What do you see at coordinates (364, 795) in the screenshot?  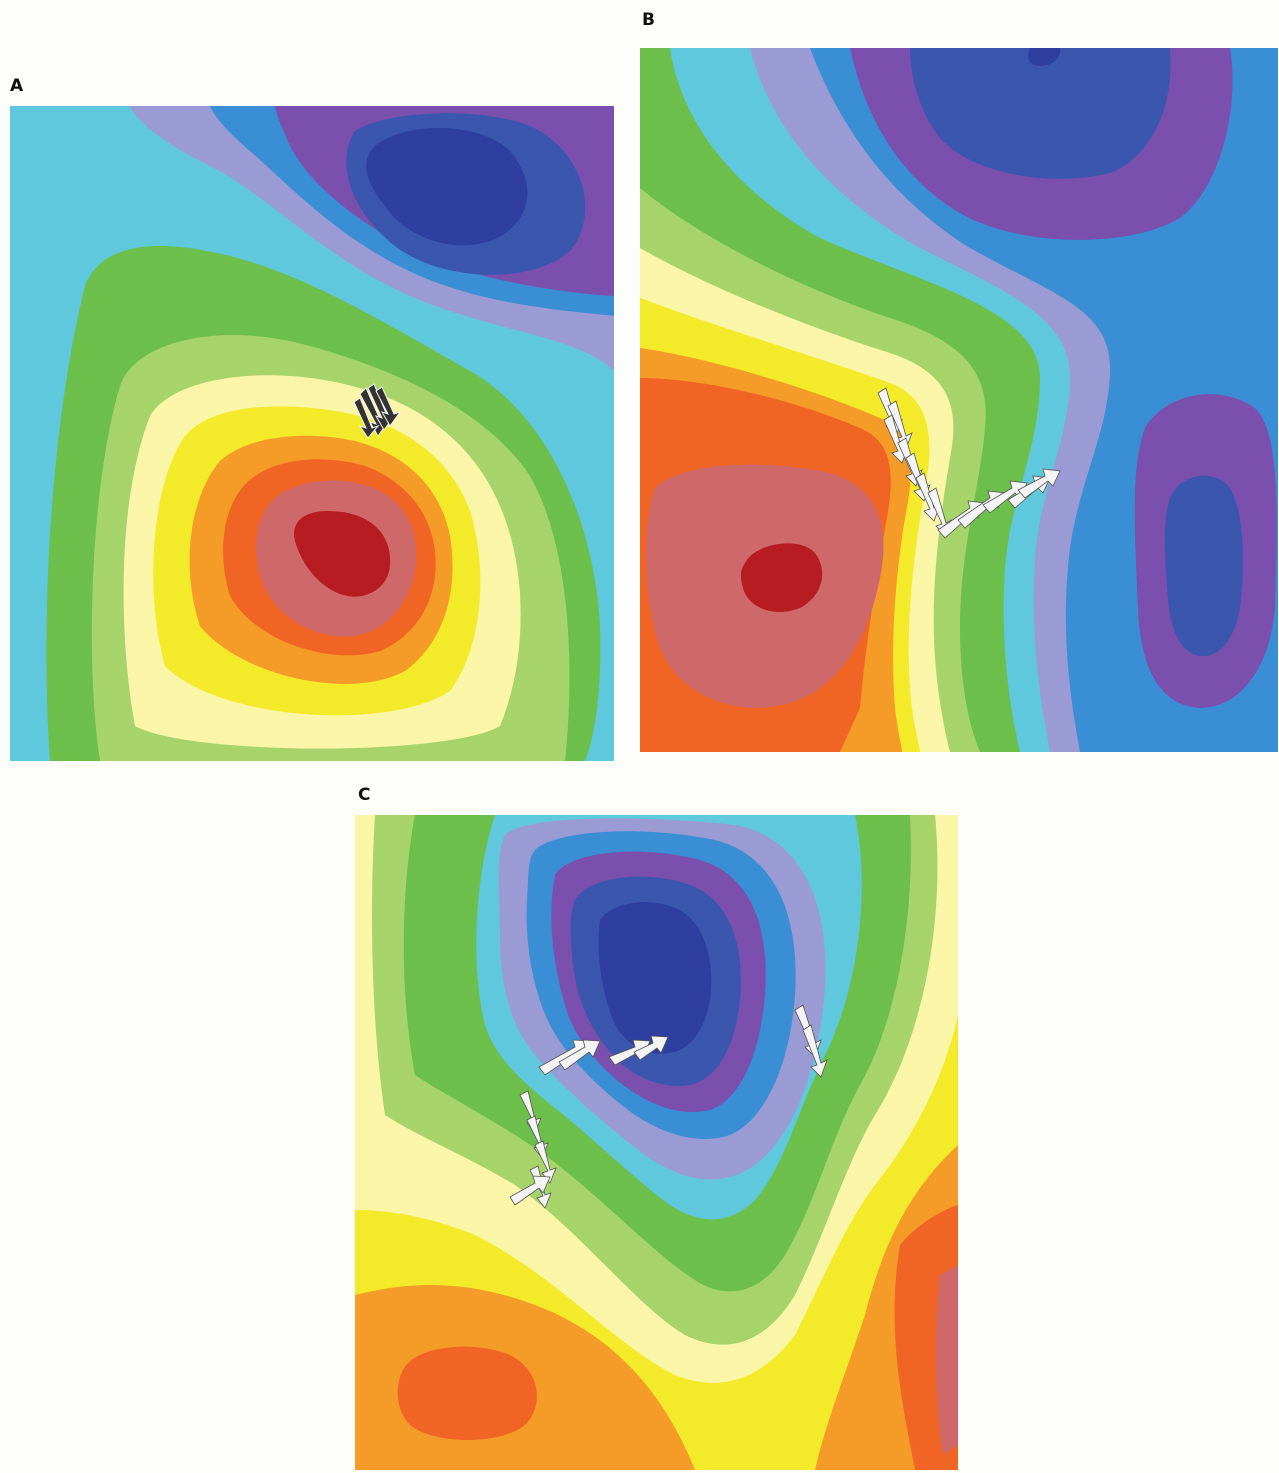 I see `panel-label-c: C` at bounding box center [364, 795].